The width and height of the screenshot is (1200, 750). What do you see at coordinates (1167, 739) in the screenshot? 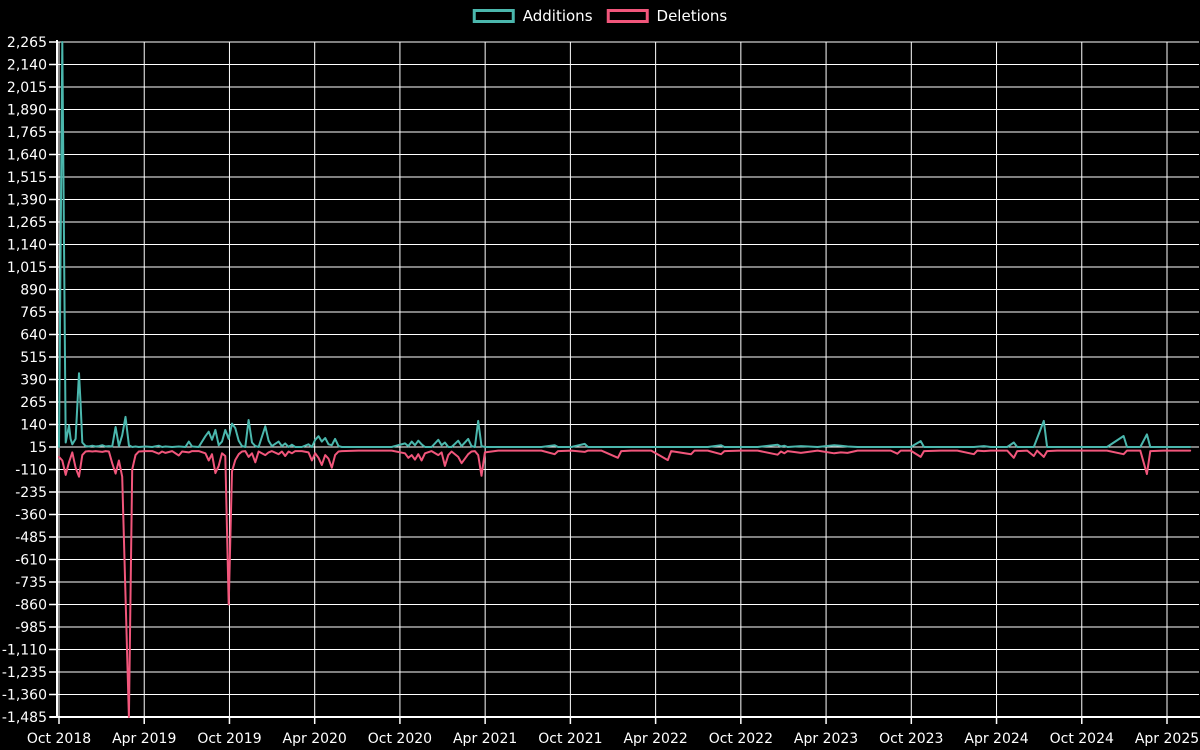
I see `x-tick-label: Apr 2025` at bounding box center [1167, 739].